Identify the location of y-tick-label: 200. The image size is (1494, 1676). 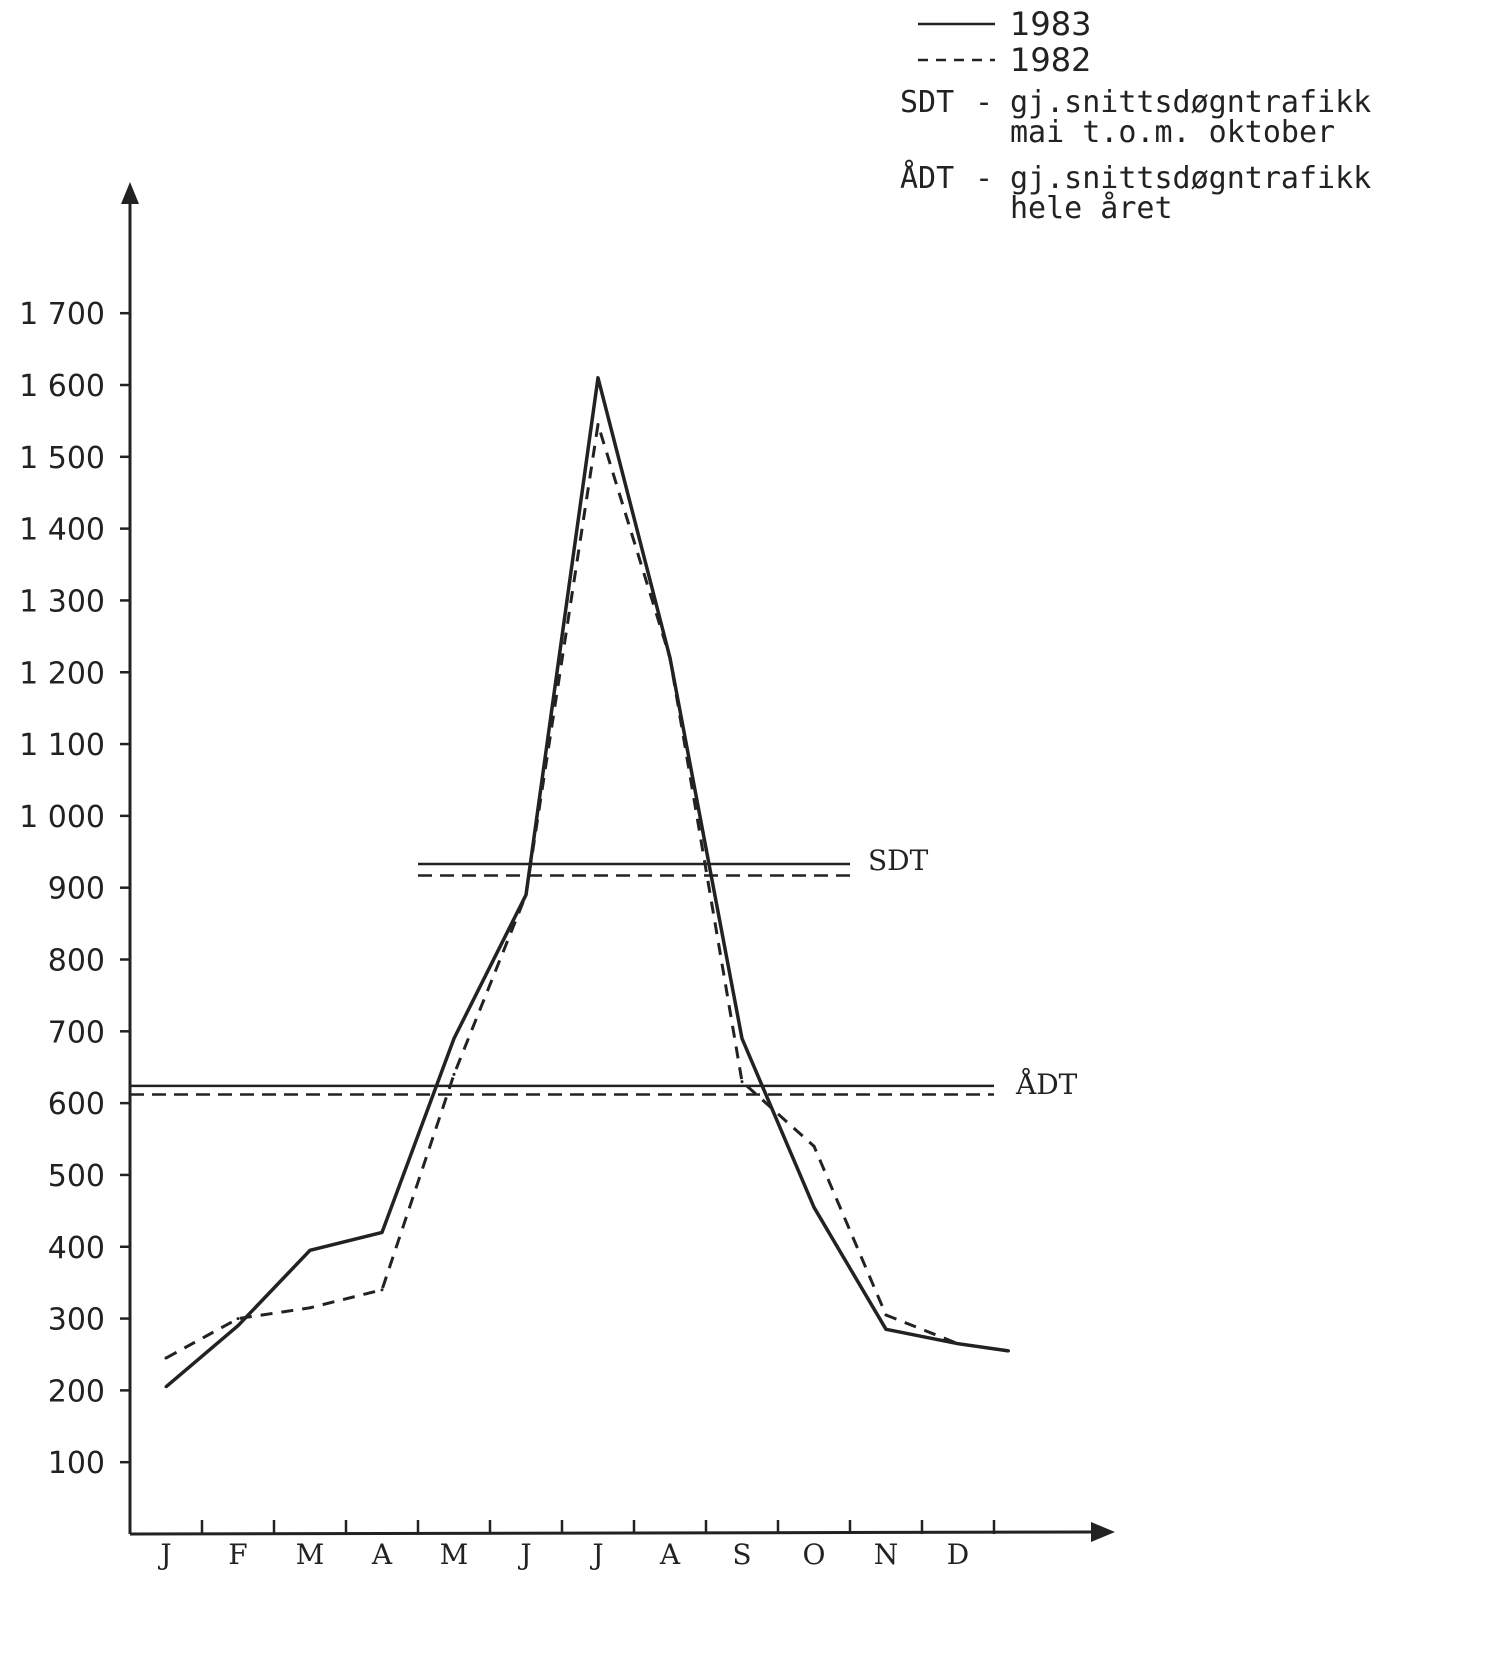
(76, 1391).